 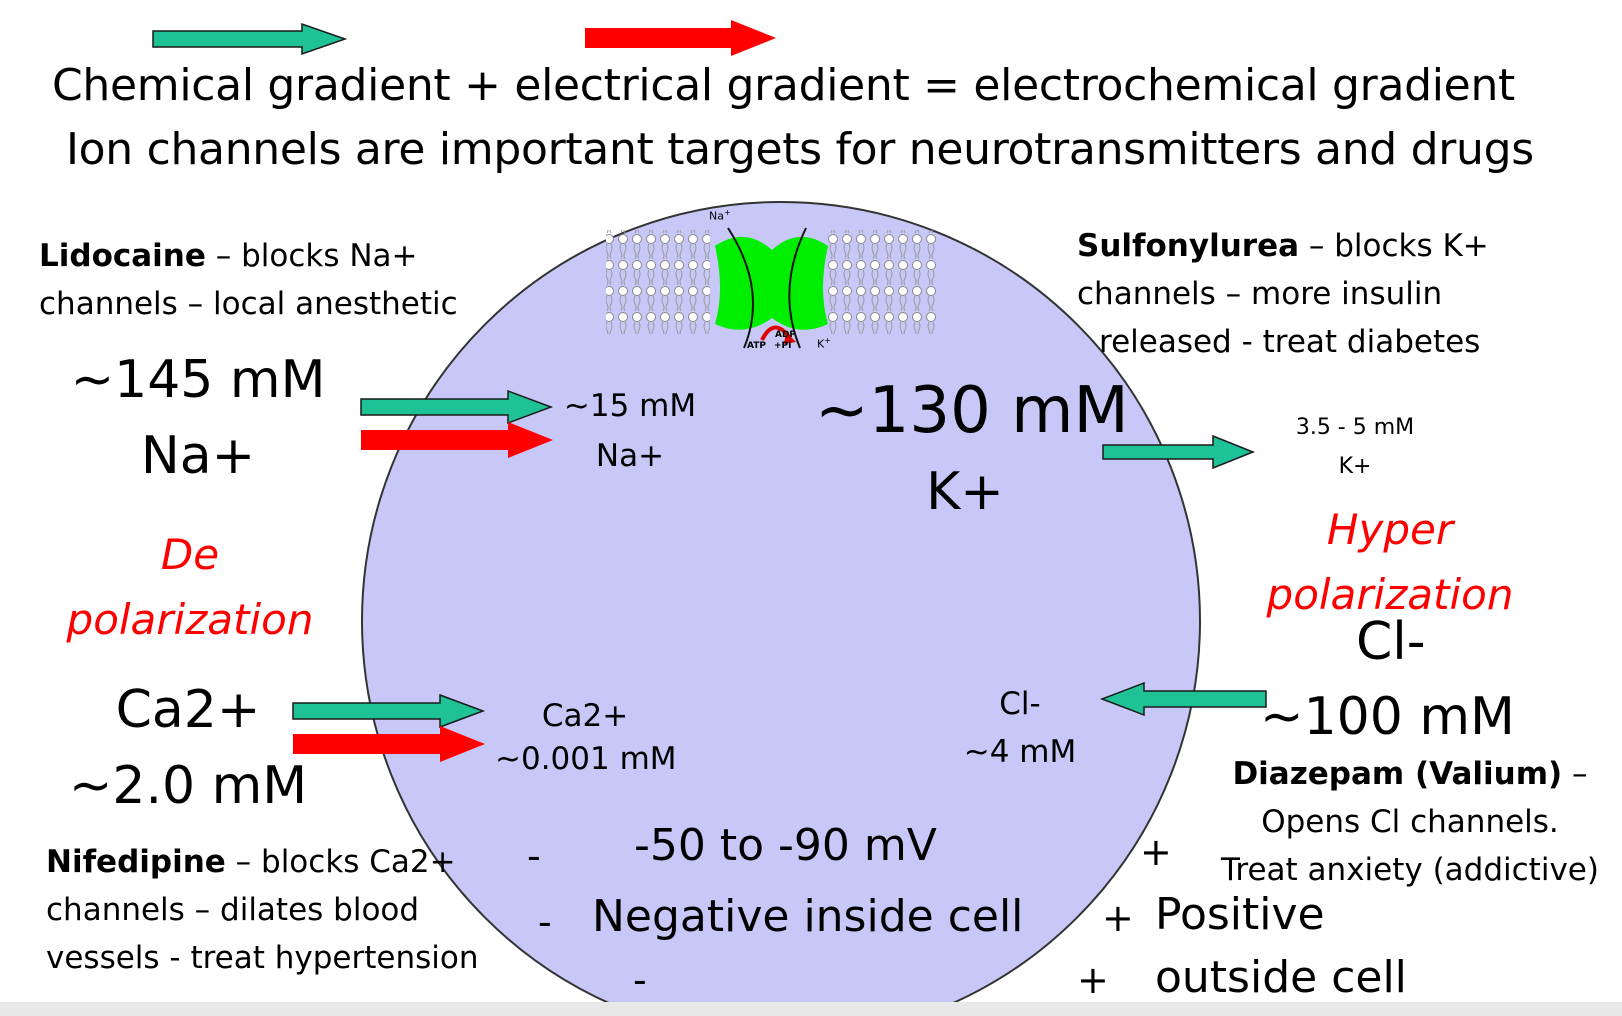 I want to click on na-outside-conc: ~145 mM, so click(x=198, y=380).